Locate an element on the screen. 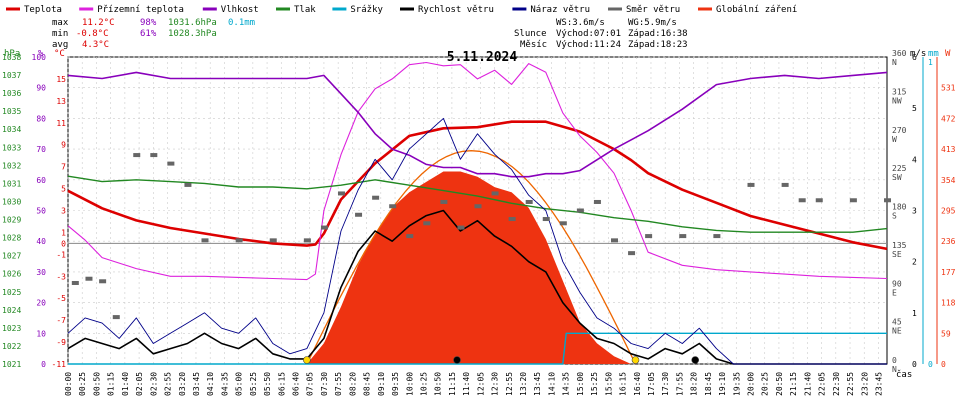 This screenshot has height=400, width=966. tick-x-17: 07:05 is located at coordinates (310, 384).